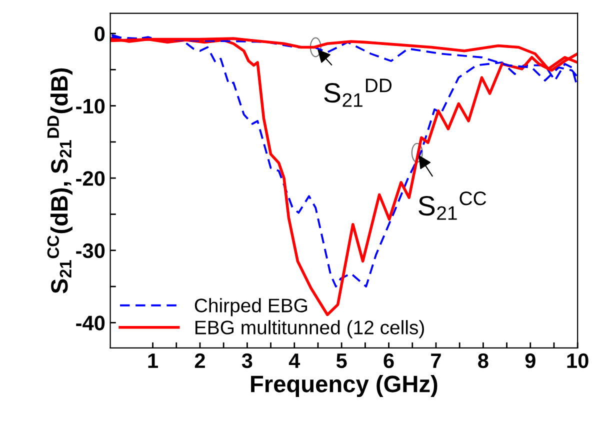 The width and height of the screenshot is (593, 428). Describe the element at coordinates (90, 323) in the screenshot. I see `y-tick-label: -40` at that location.